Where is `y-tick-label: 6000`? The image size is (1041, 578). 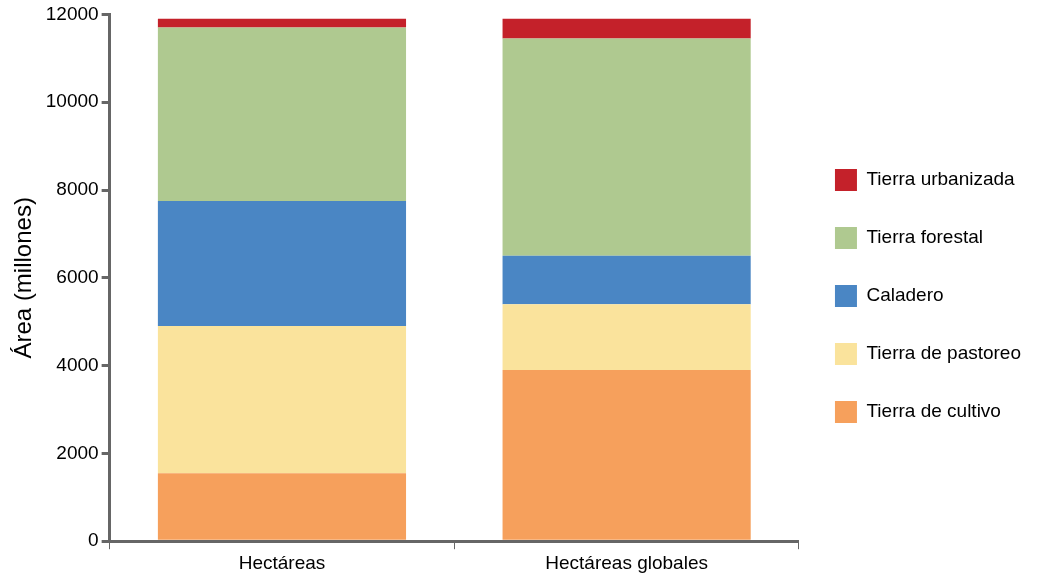 y-tick-label: 6000 is located at coordinates (77, 277).